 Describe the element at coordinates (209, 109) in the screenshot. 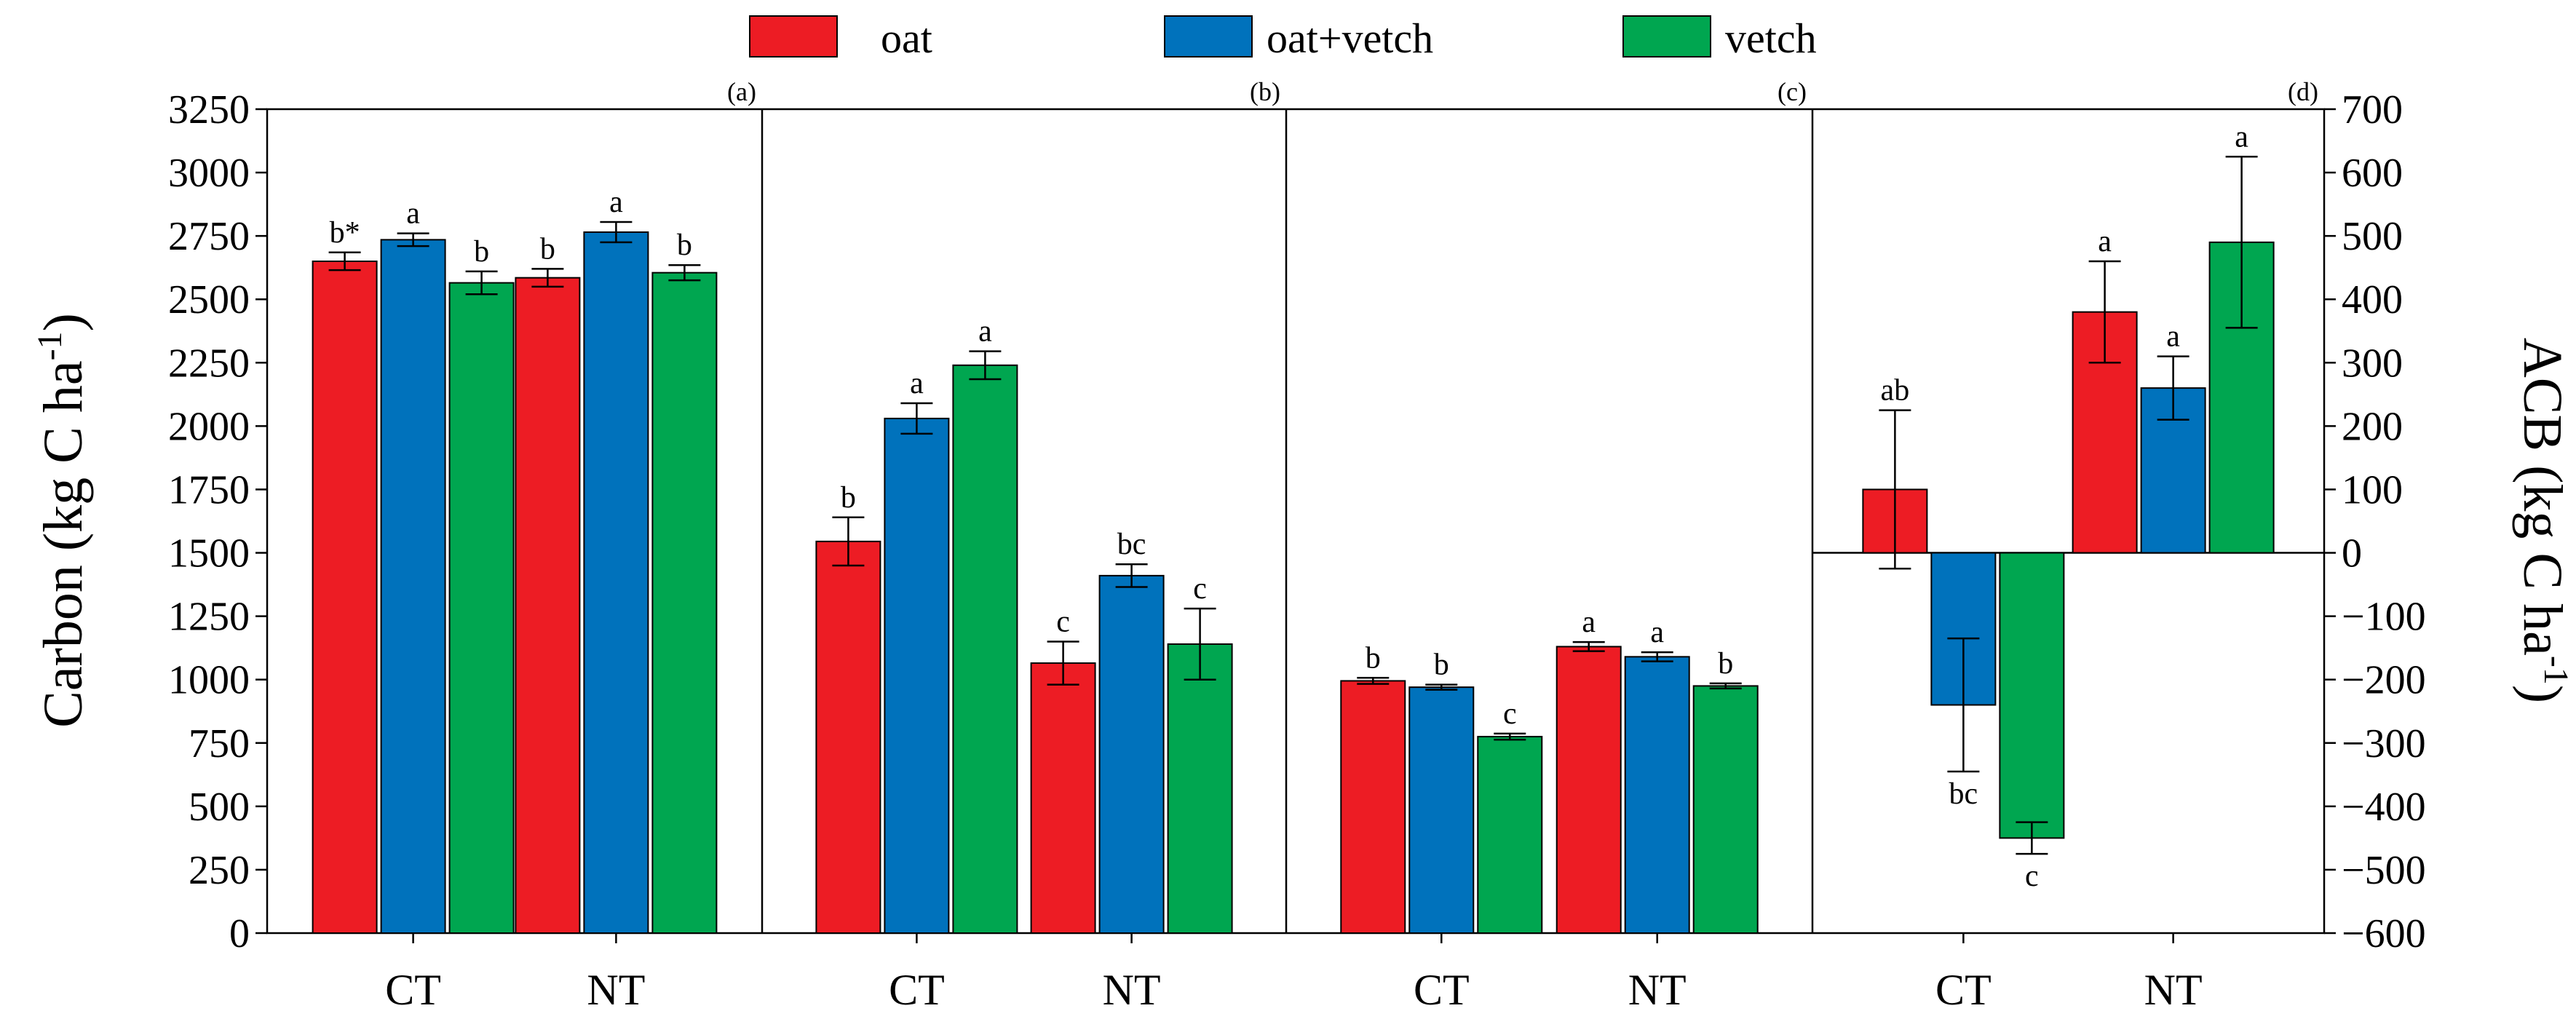

I see `left-tick-label: 3250` at that location.